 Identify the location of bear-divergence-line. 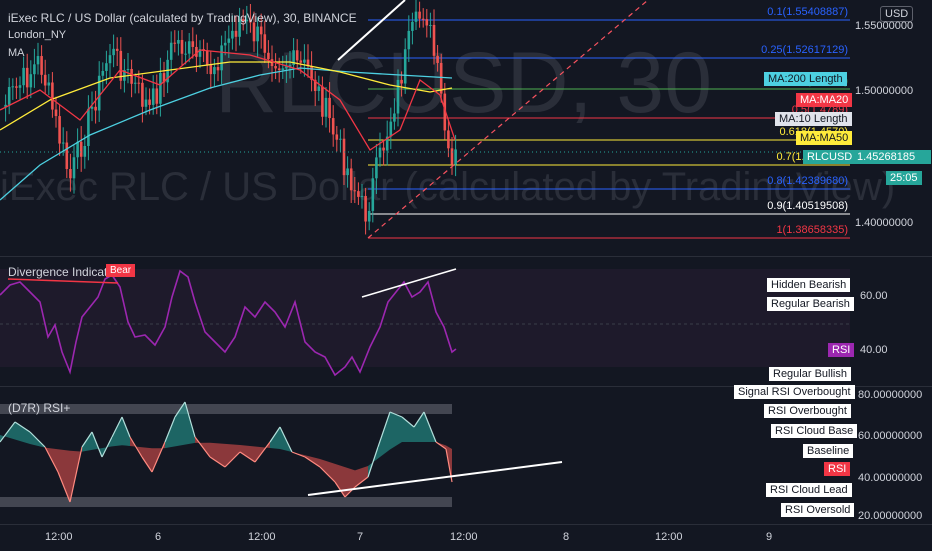
(63, 281).